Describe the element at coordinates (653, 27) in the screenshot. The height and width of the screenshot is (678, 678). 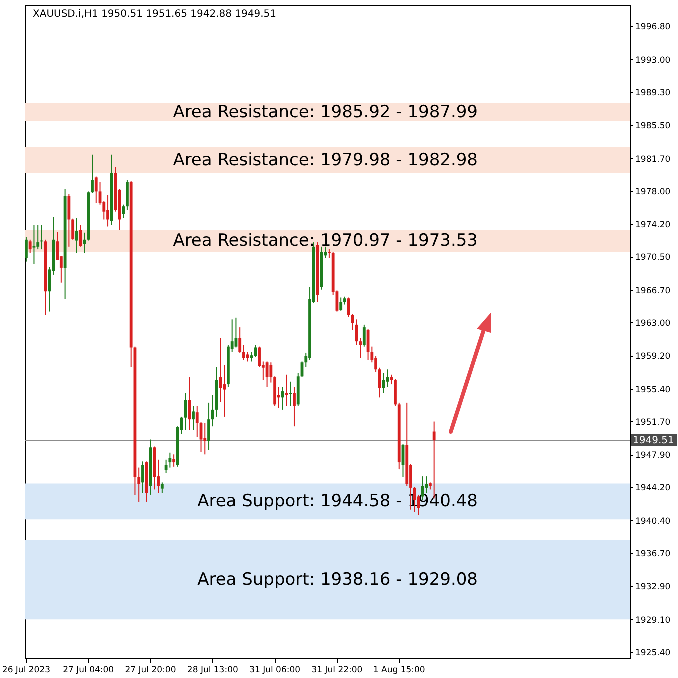
I see `y-tick-label: 1996.80` at that location.